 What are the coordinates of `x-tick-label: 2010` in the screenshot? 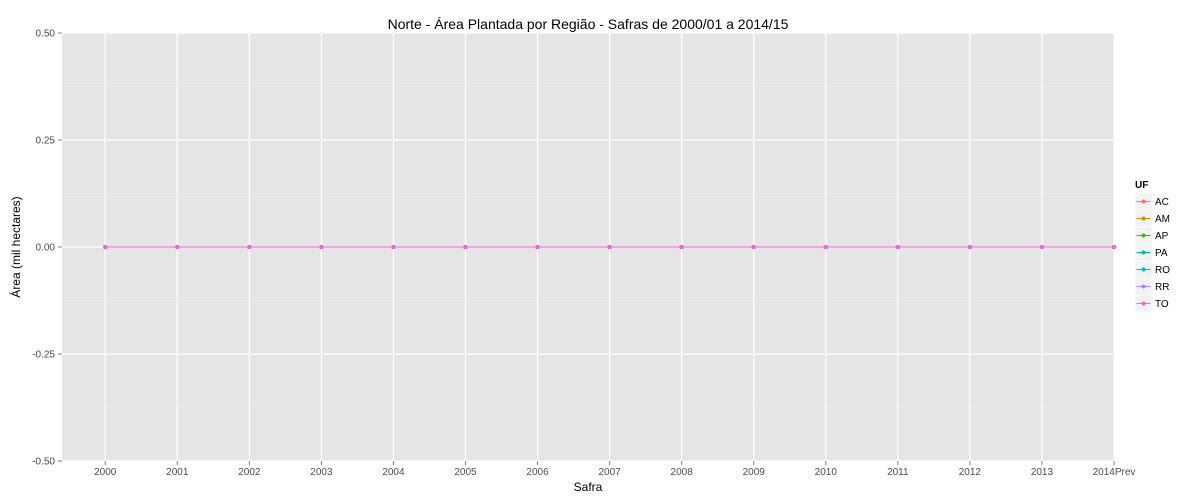 It's located at (826, 472).